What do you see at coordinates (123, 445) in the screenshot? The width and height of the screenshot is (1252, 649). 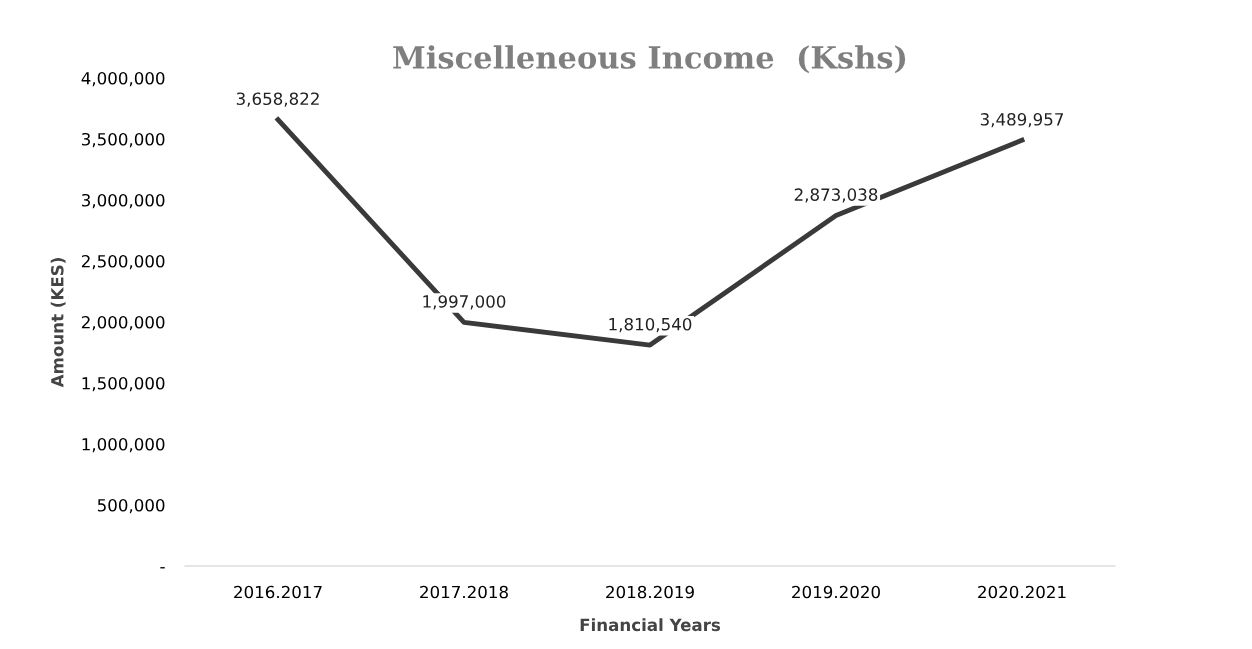 I see `y-tick-label: 1,000,000` at bounding box center [123, 445].